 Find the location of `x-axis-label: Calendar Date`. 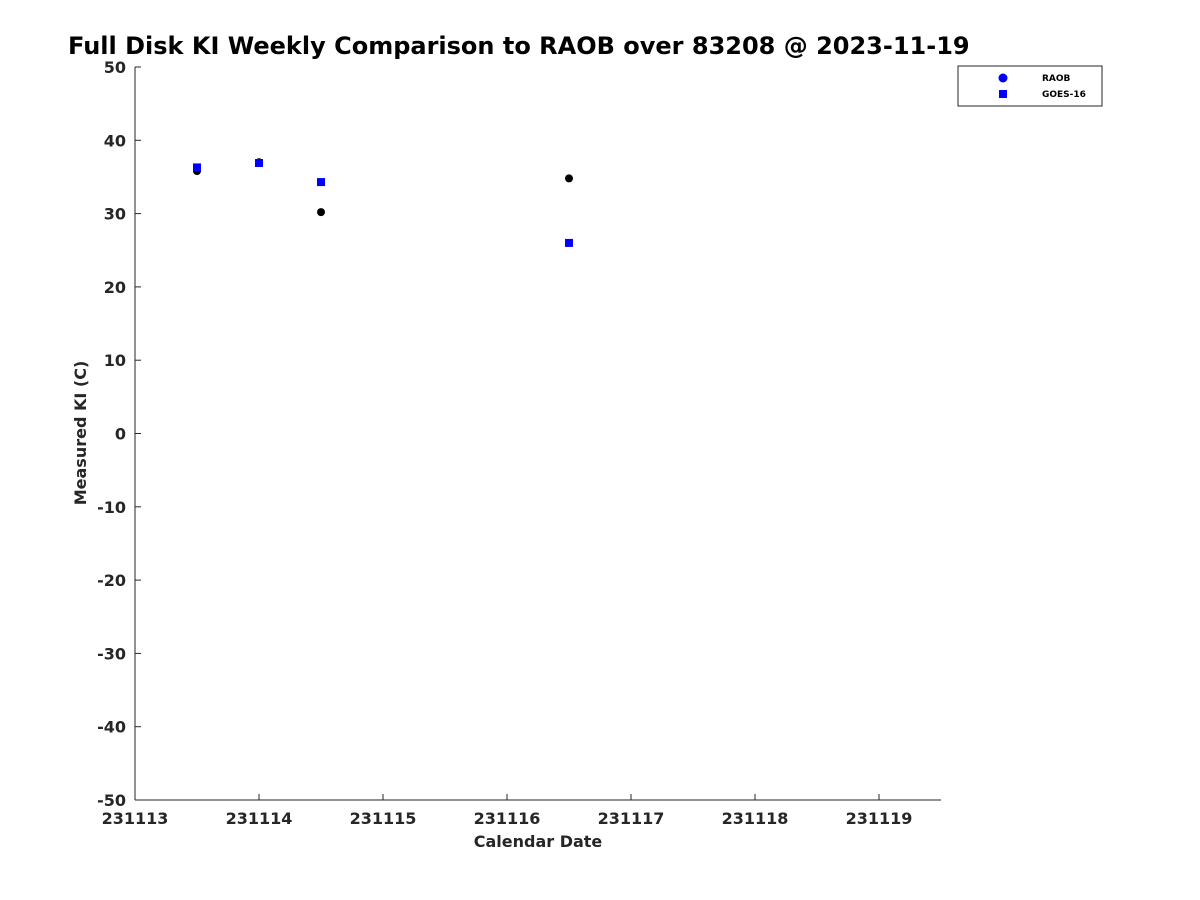

x-axis-label: Calendar Date is located at coordinates (538, 841).